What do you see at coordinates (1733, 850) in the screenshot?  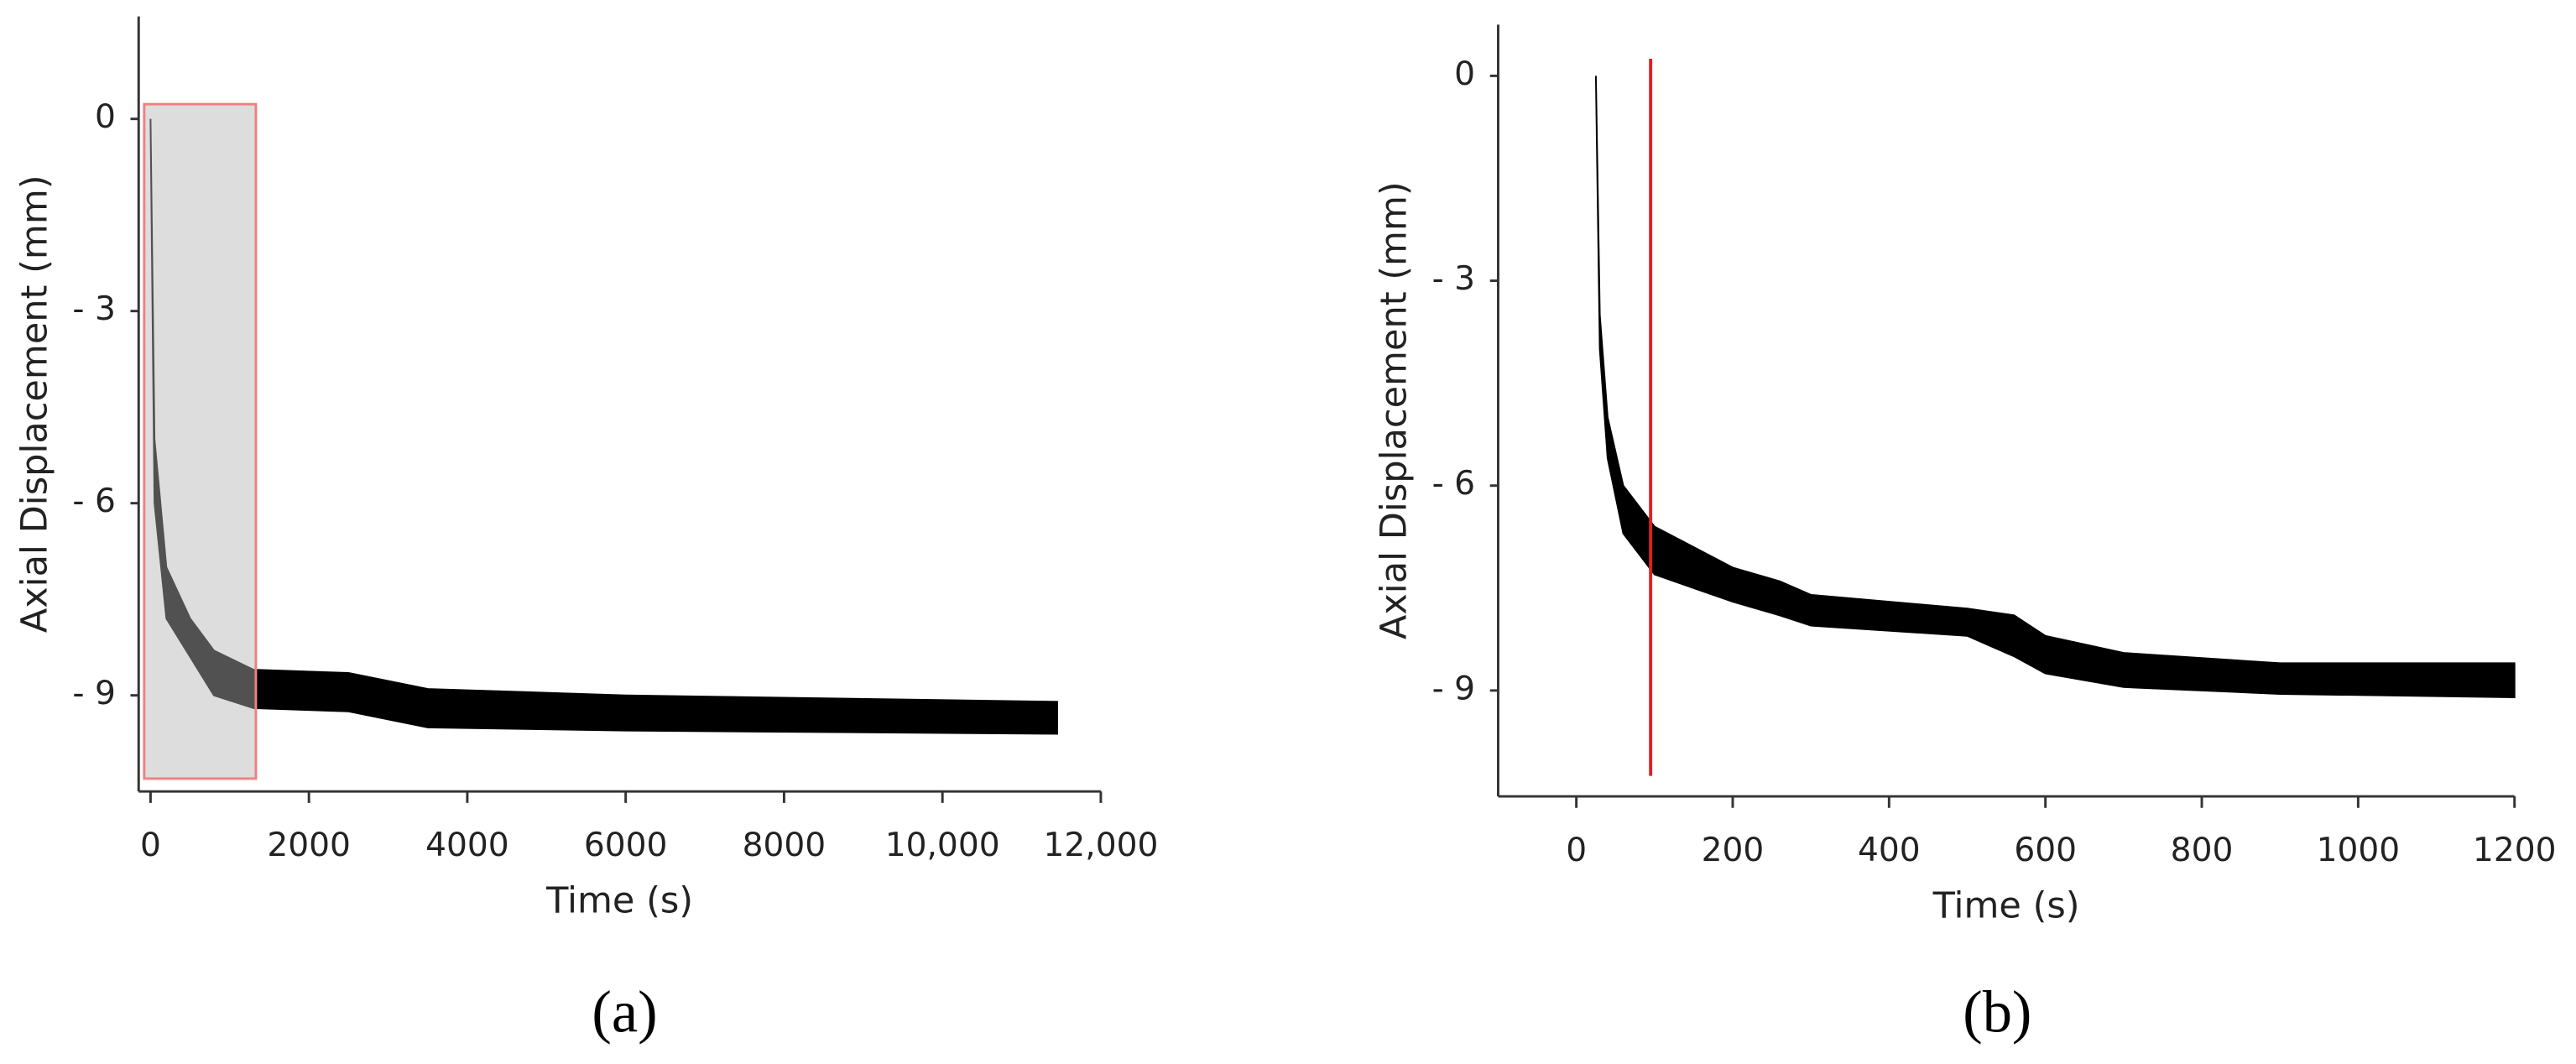 I see `x-tick-label: 200` at bounding box center [1733, 850].